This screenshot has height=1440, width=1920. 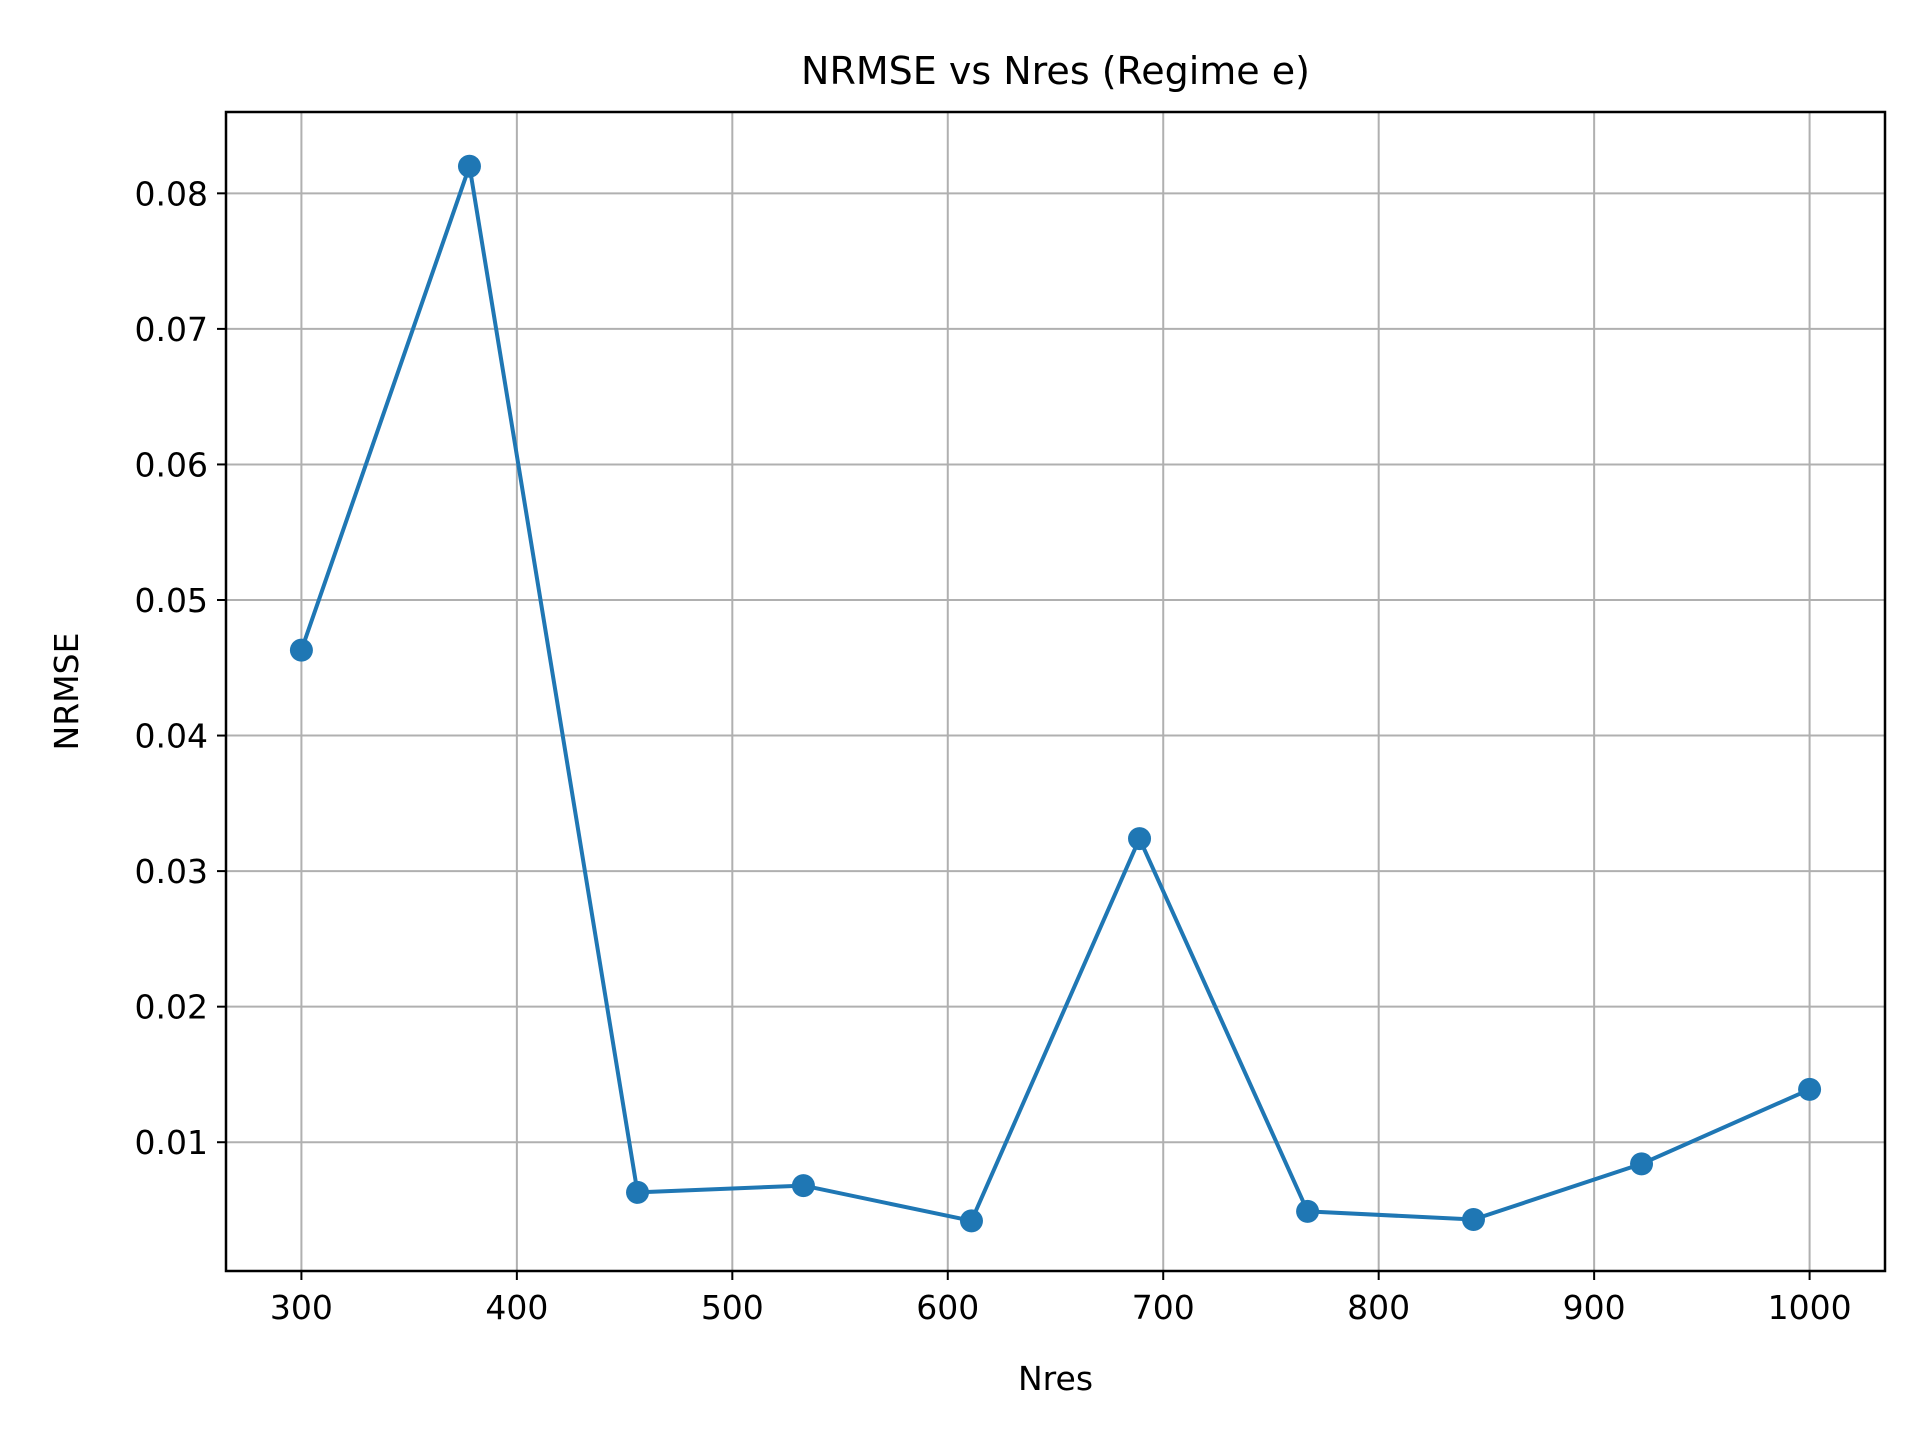 What do you see at coordinates (171, 736) in the screenshot?
I see `y-tick-label: 0.04` at bounding box center [171, 736].